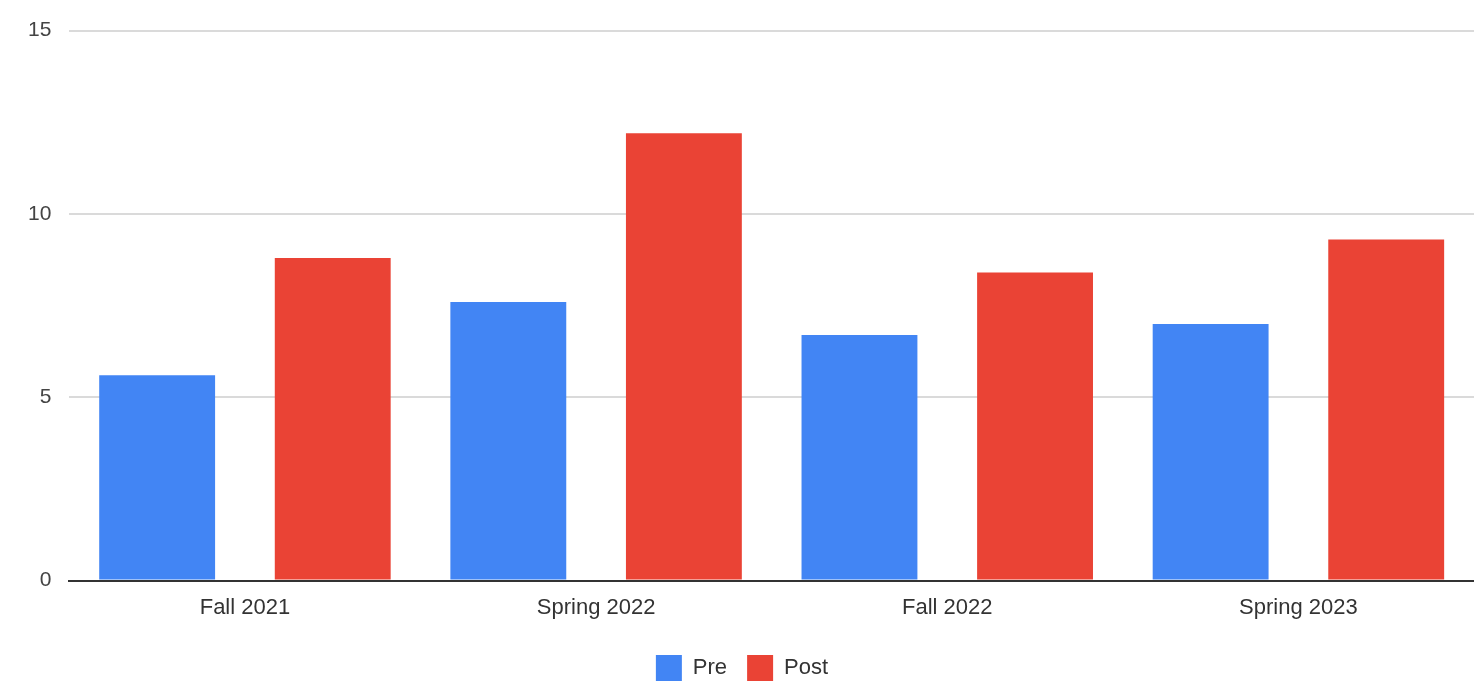 The height and width of the screenshot is (691, 1474). What do you see at coordinates (45, 579) in the screenshot?
I see `y-tick-label: 0` at bounding box center [45, 579].